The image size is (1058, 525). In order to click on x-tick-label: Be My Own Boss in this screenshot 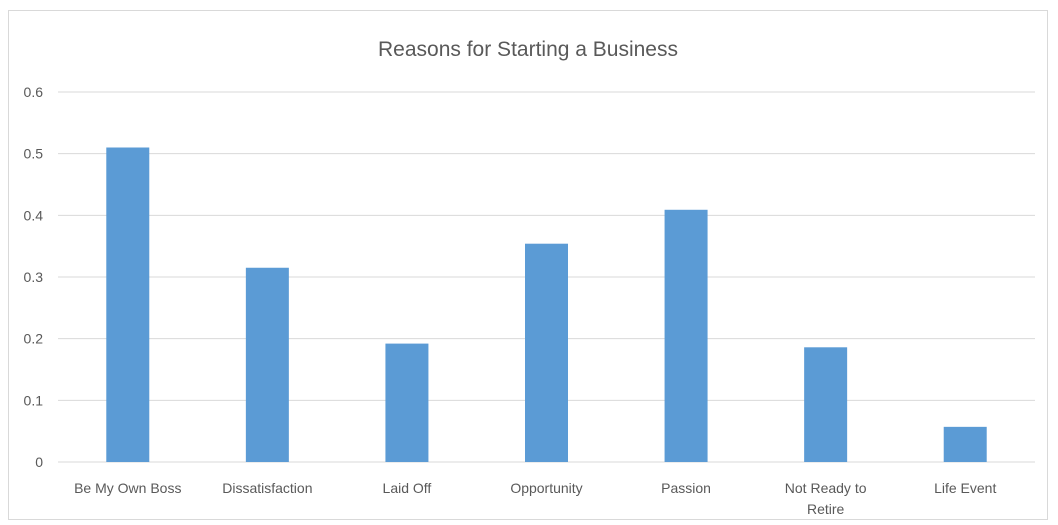, I will do `click(127, 488)`.